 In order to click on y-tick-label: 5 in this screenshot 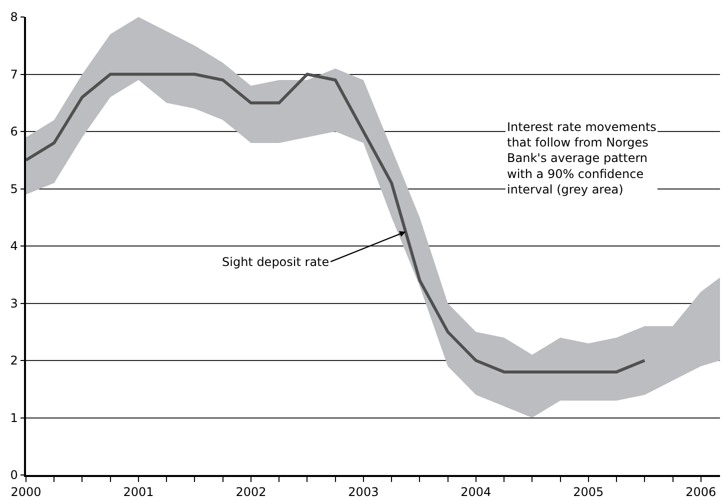, I will do `click(14, 189)`.